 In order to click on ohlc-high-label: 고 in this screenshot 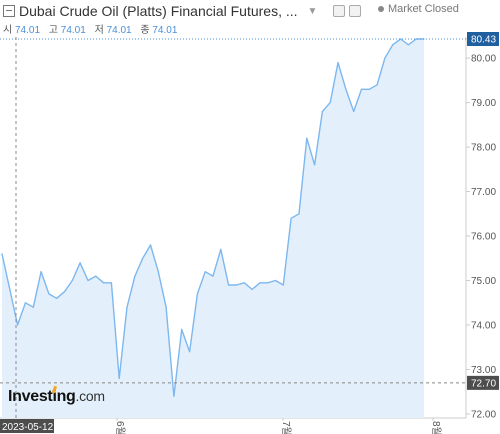, I will do `click(53, 30)`.